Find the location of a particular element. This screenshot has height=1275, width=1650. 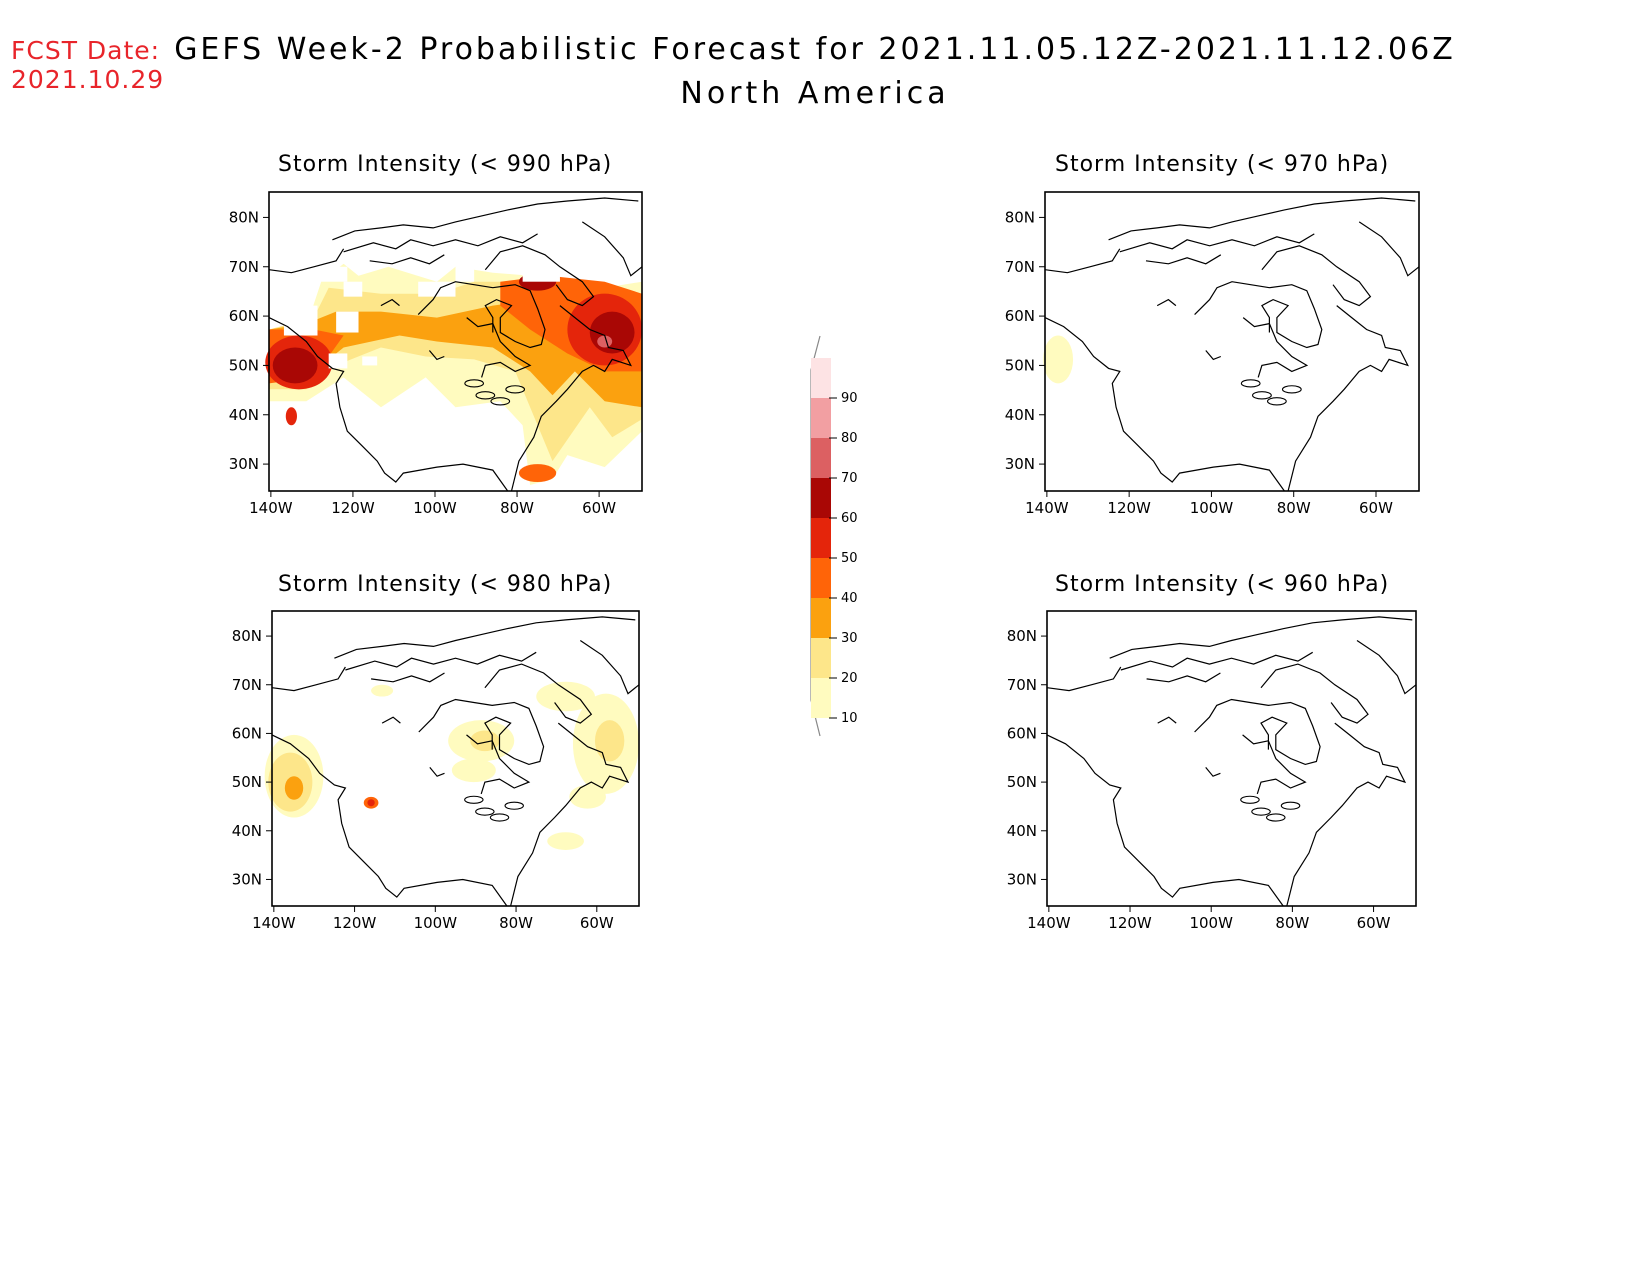

lat-tick-label: 70N is located at coordinates (247, 685).